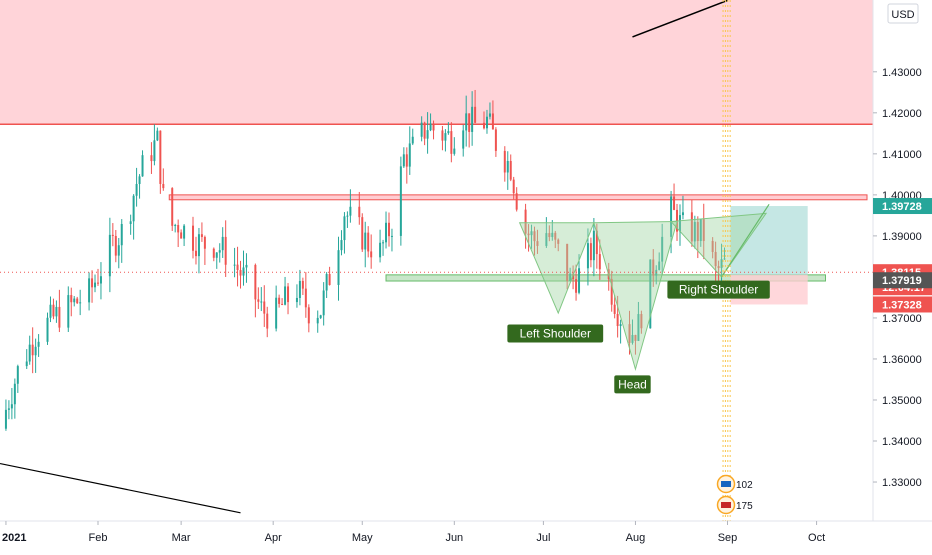  I want to click on resistance-band, so click(518, 197).